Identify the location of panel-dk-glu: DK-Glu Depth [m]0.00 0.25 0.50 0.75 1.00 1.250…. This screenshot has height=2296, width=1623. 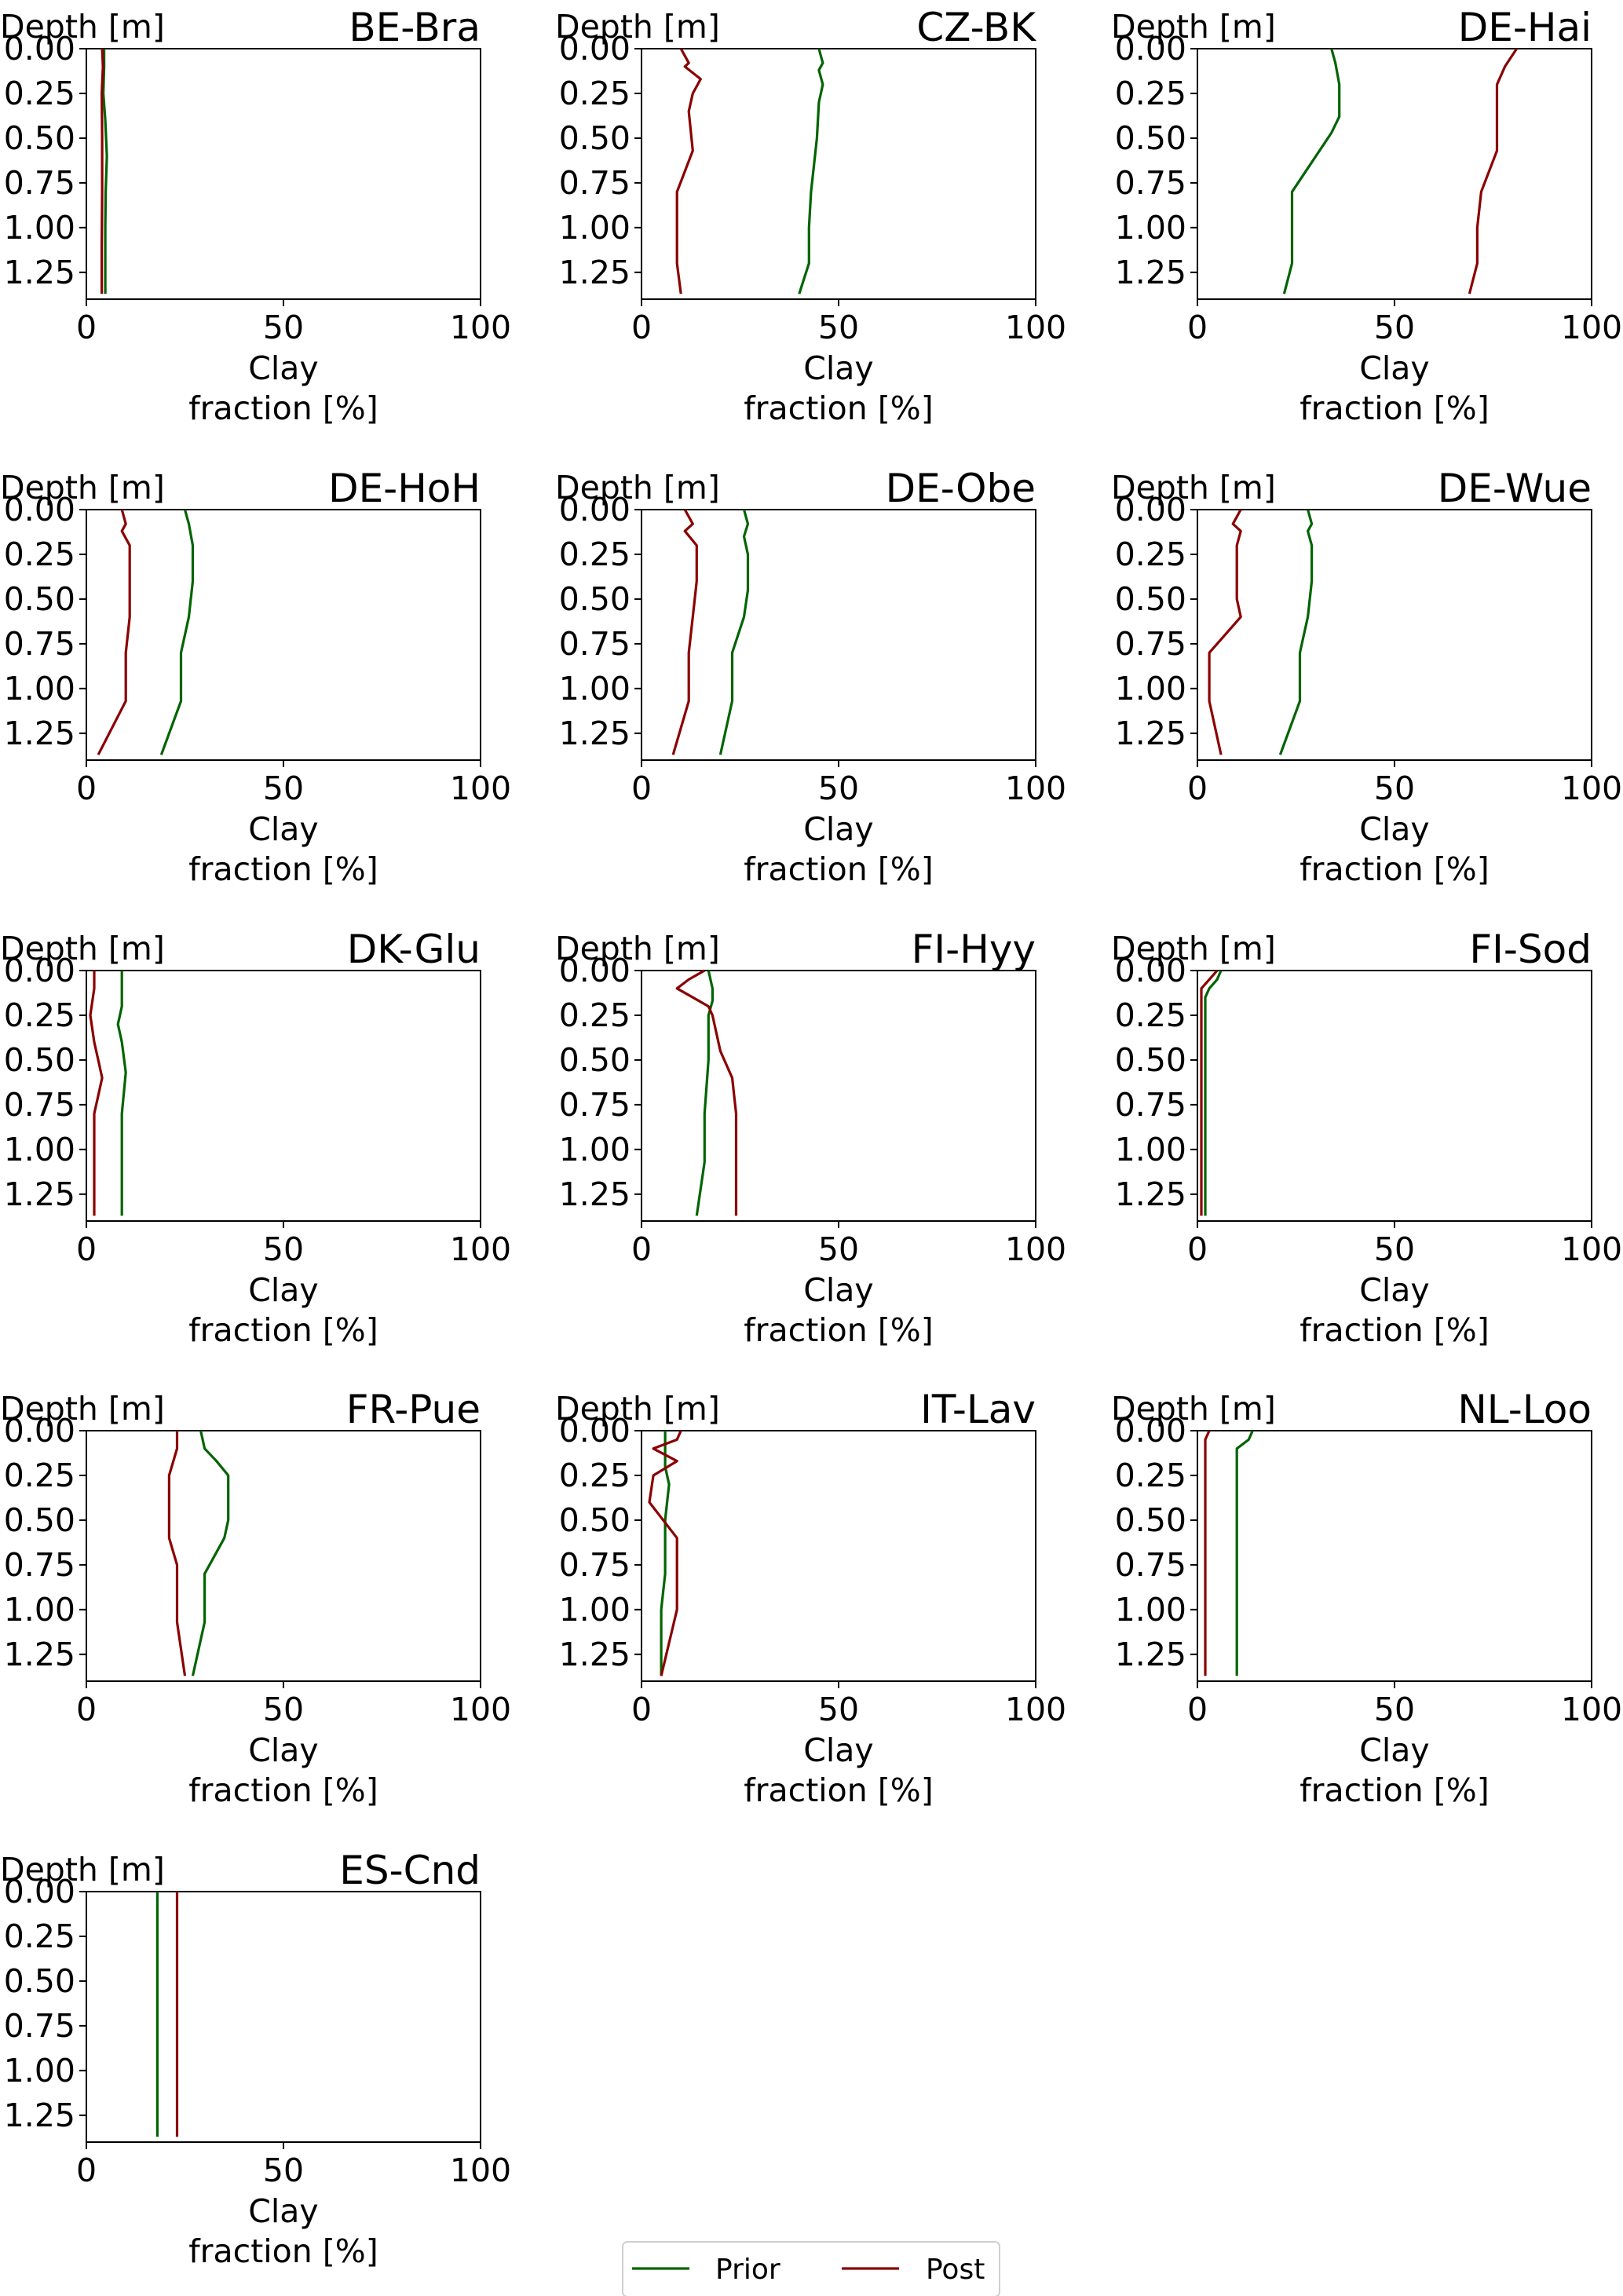
(255, 1138).